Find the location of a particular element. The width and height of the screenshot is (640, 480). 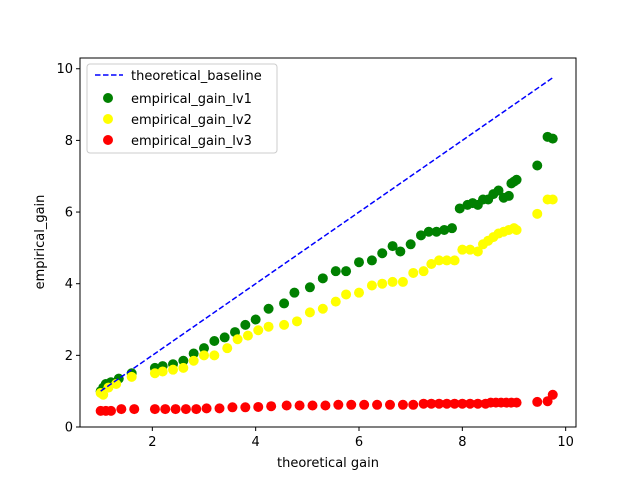

y-tick-label: 10 is located at coordinates (64, 69).